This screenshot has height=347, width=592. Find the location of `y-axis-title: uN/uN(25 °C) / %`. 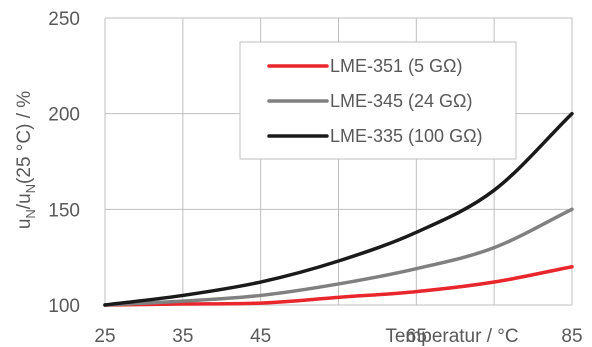

y-axis-title: uN/uN(25 °C) / % is located at coordinates (26, 160).